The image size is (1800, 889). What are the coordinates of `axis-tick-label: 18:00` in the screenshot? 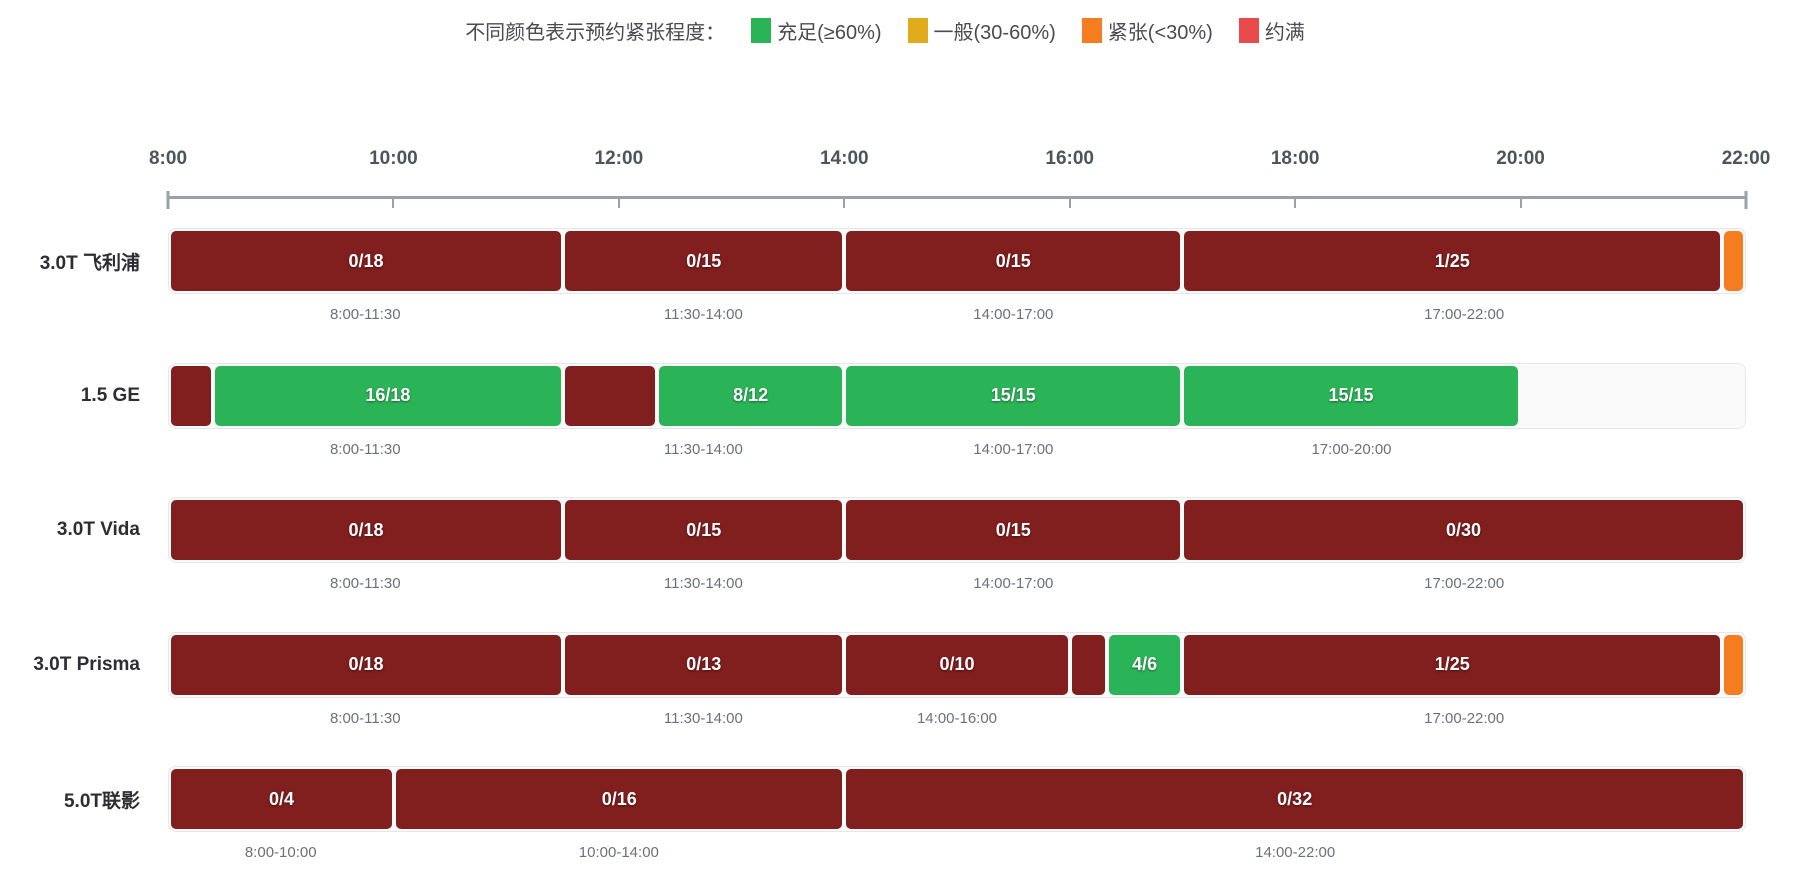 It's located at (1295, 158).